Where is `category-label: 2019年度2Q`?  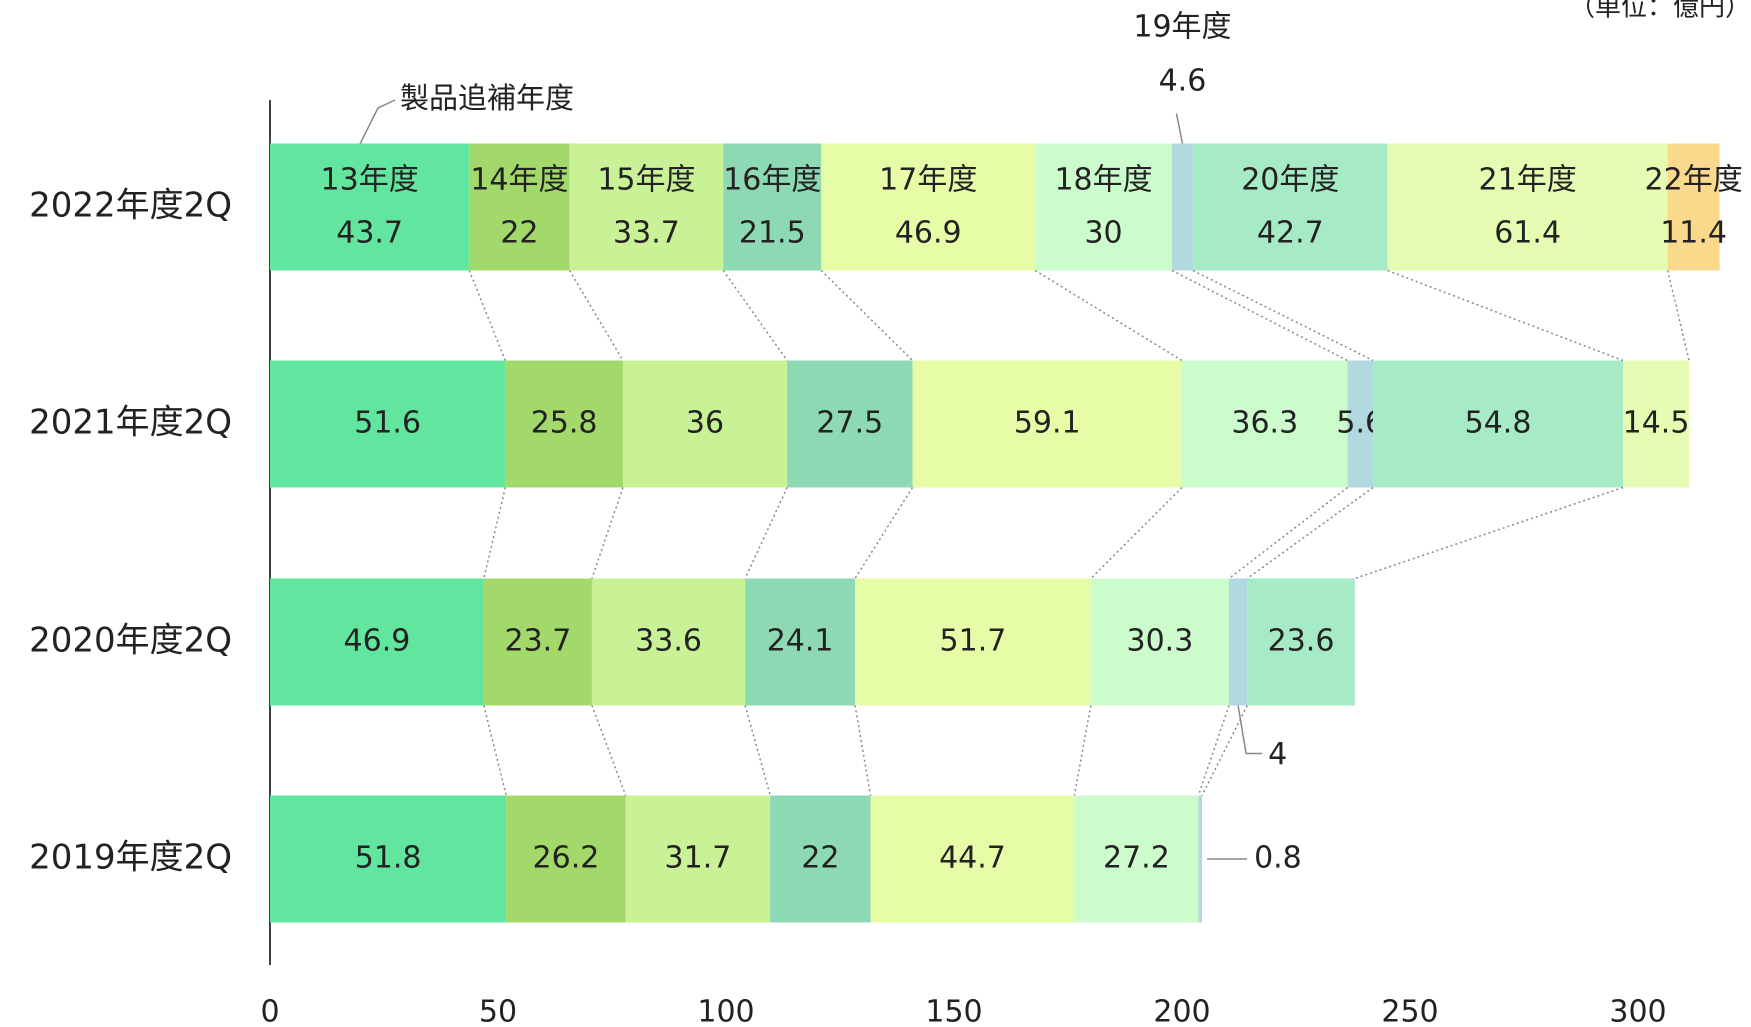 category-label: 2019年度2Q is located at coordinates (130, 858).